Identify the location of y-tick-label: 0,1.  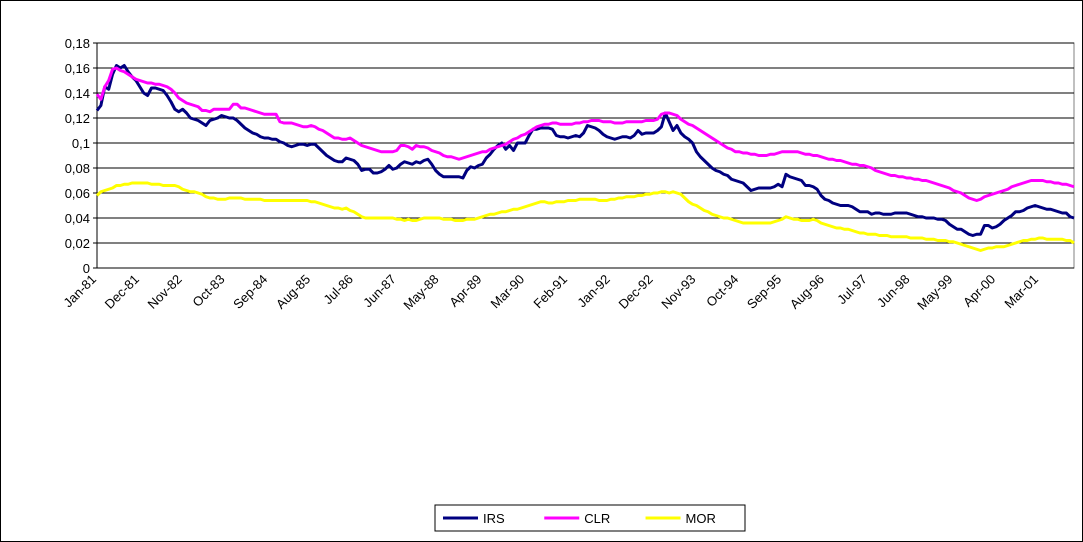
(81, 143).